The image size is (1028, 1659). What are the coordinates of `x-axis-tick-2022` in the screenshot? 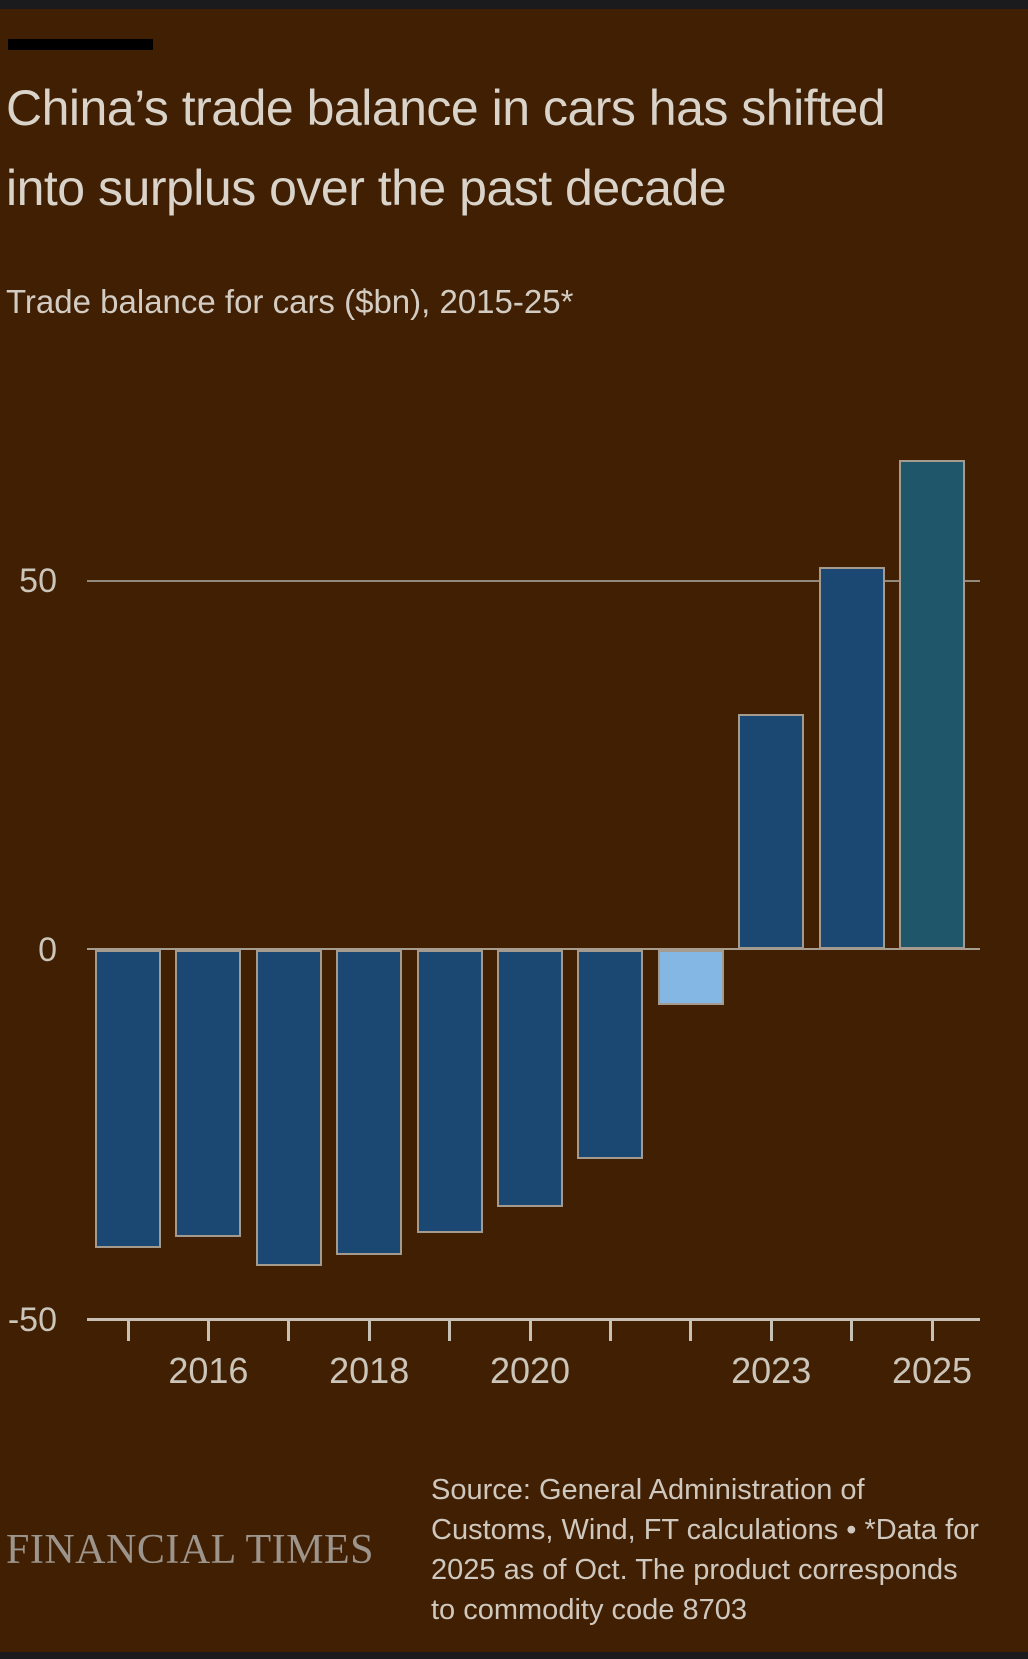 It's located at (691, 1331).